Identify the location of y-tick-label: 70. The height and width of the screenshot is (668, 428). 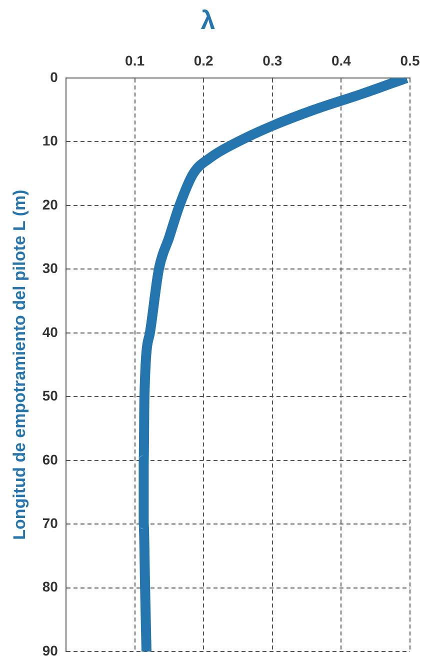
(50, 522).